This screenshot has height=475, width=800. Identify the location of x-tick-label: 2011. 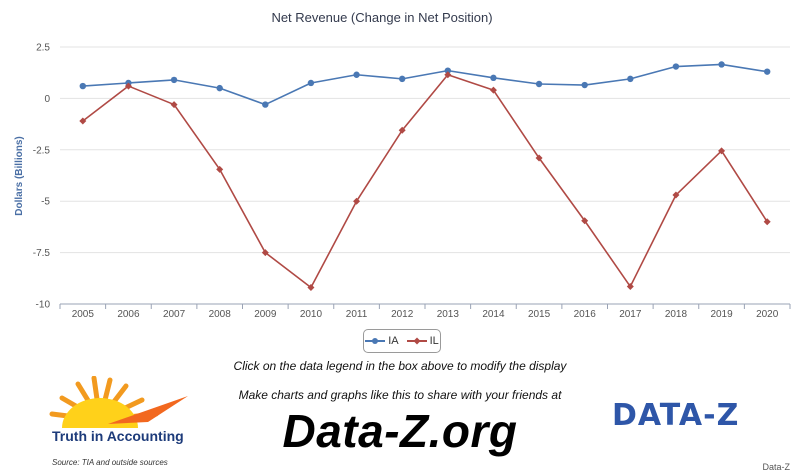
(357, 314).